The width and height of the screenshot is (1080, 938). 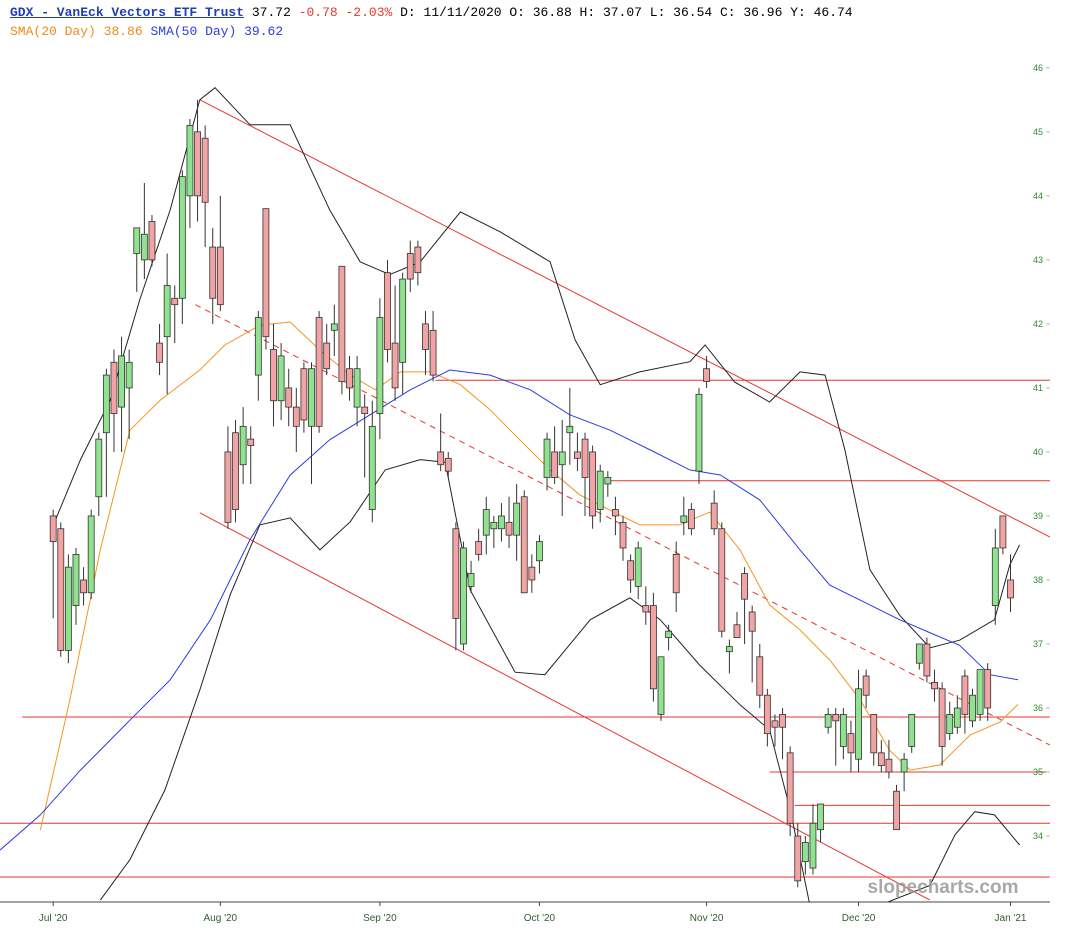 I want to click on y-tick-label: 44, so click(x=1038, y=196).